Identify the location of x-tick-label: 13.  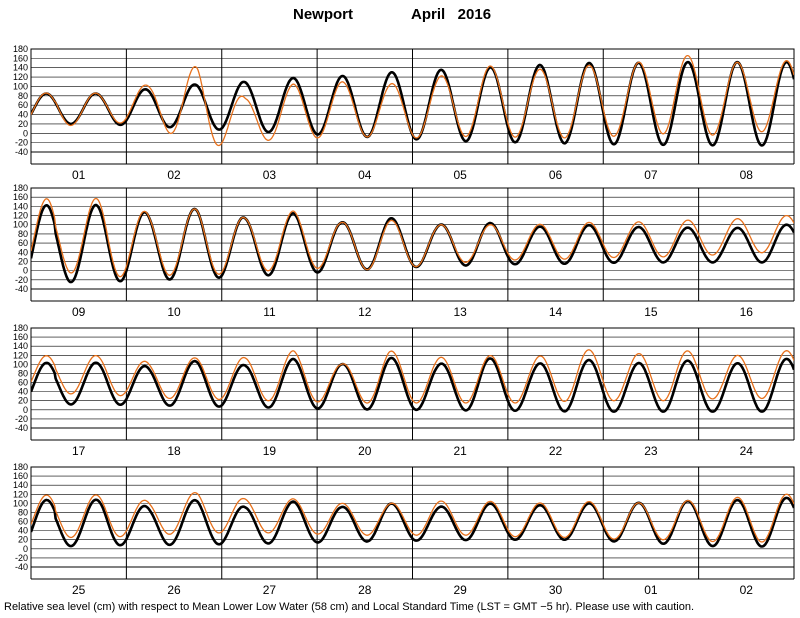
(461, 312).